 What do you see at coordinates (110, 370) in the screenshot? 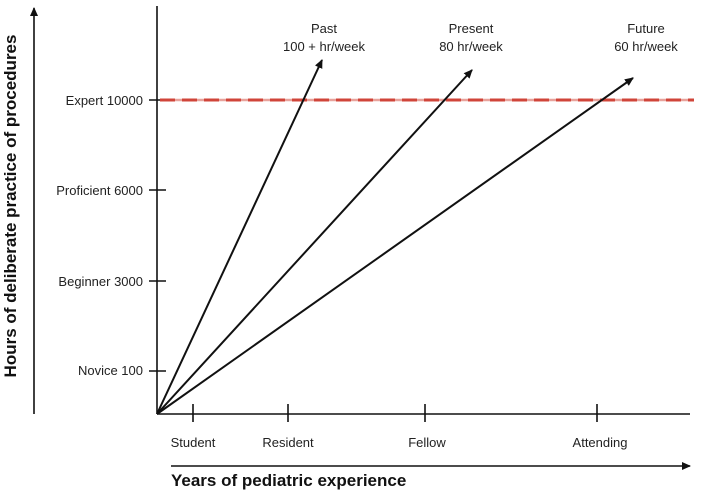
I see `y-tick-label-novice: Novice 100` at bounding box center [110, 370].